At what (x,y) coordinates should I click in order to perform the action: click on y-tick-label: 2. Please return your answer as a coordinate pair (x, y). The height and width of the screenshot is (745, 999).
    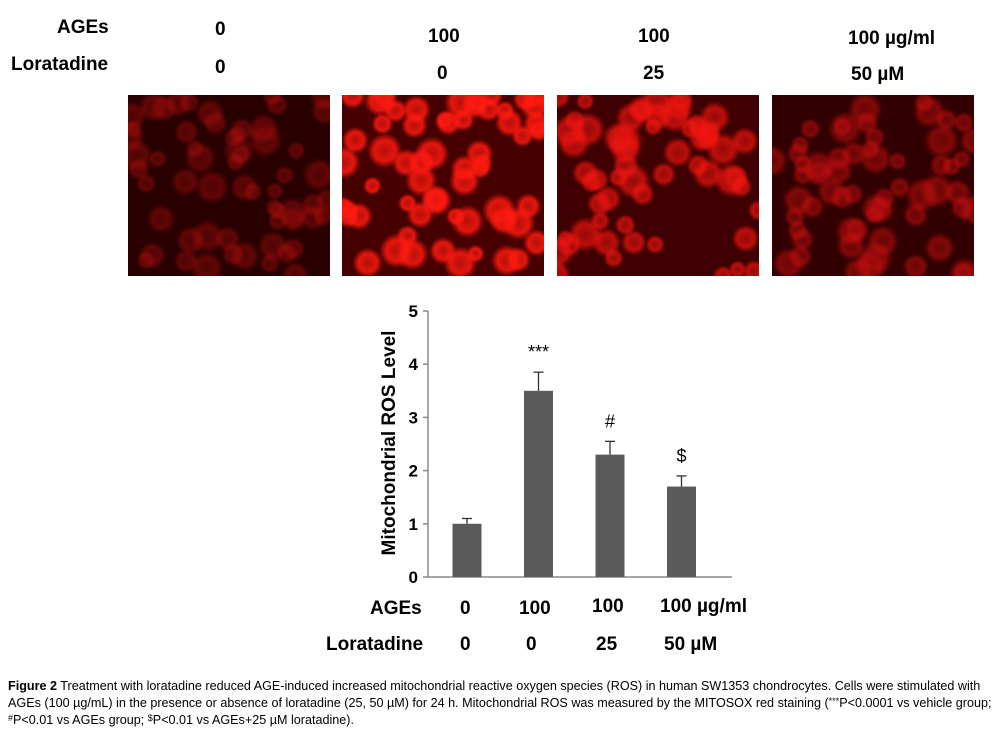
    Looking at the image, I should click on (413, 471).